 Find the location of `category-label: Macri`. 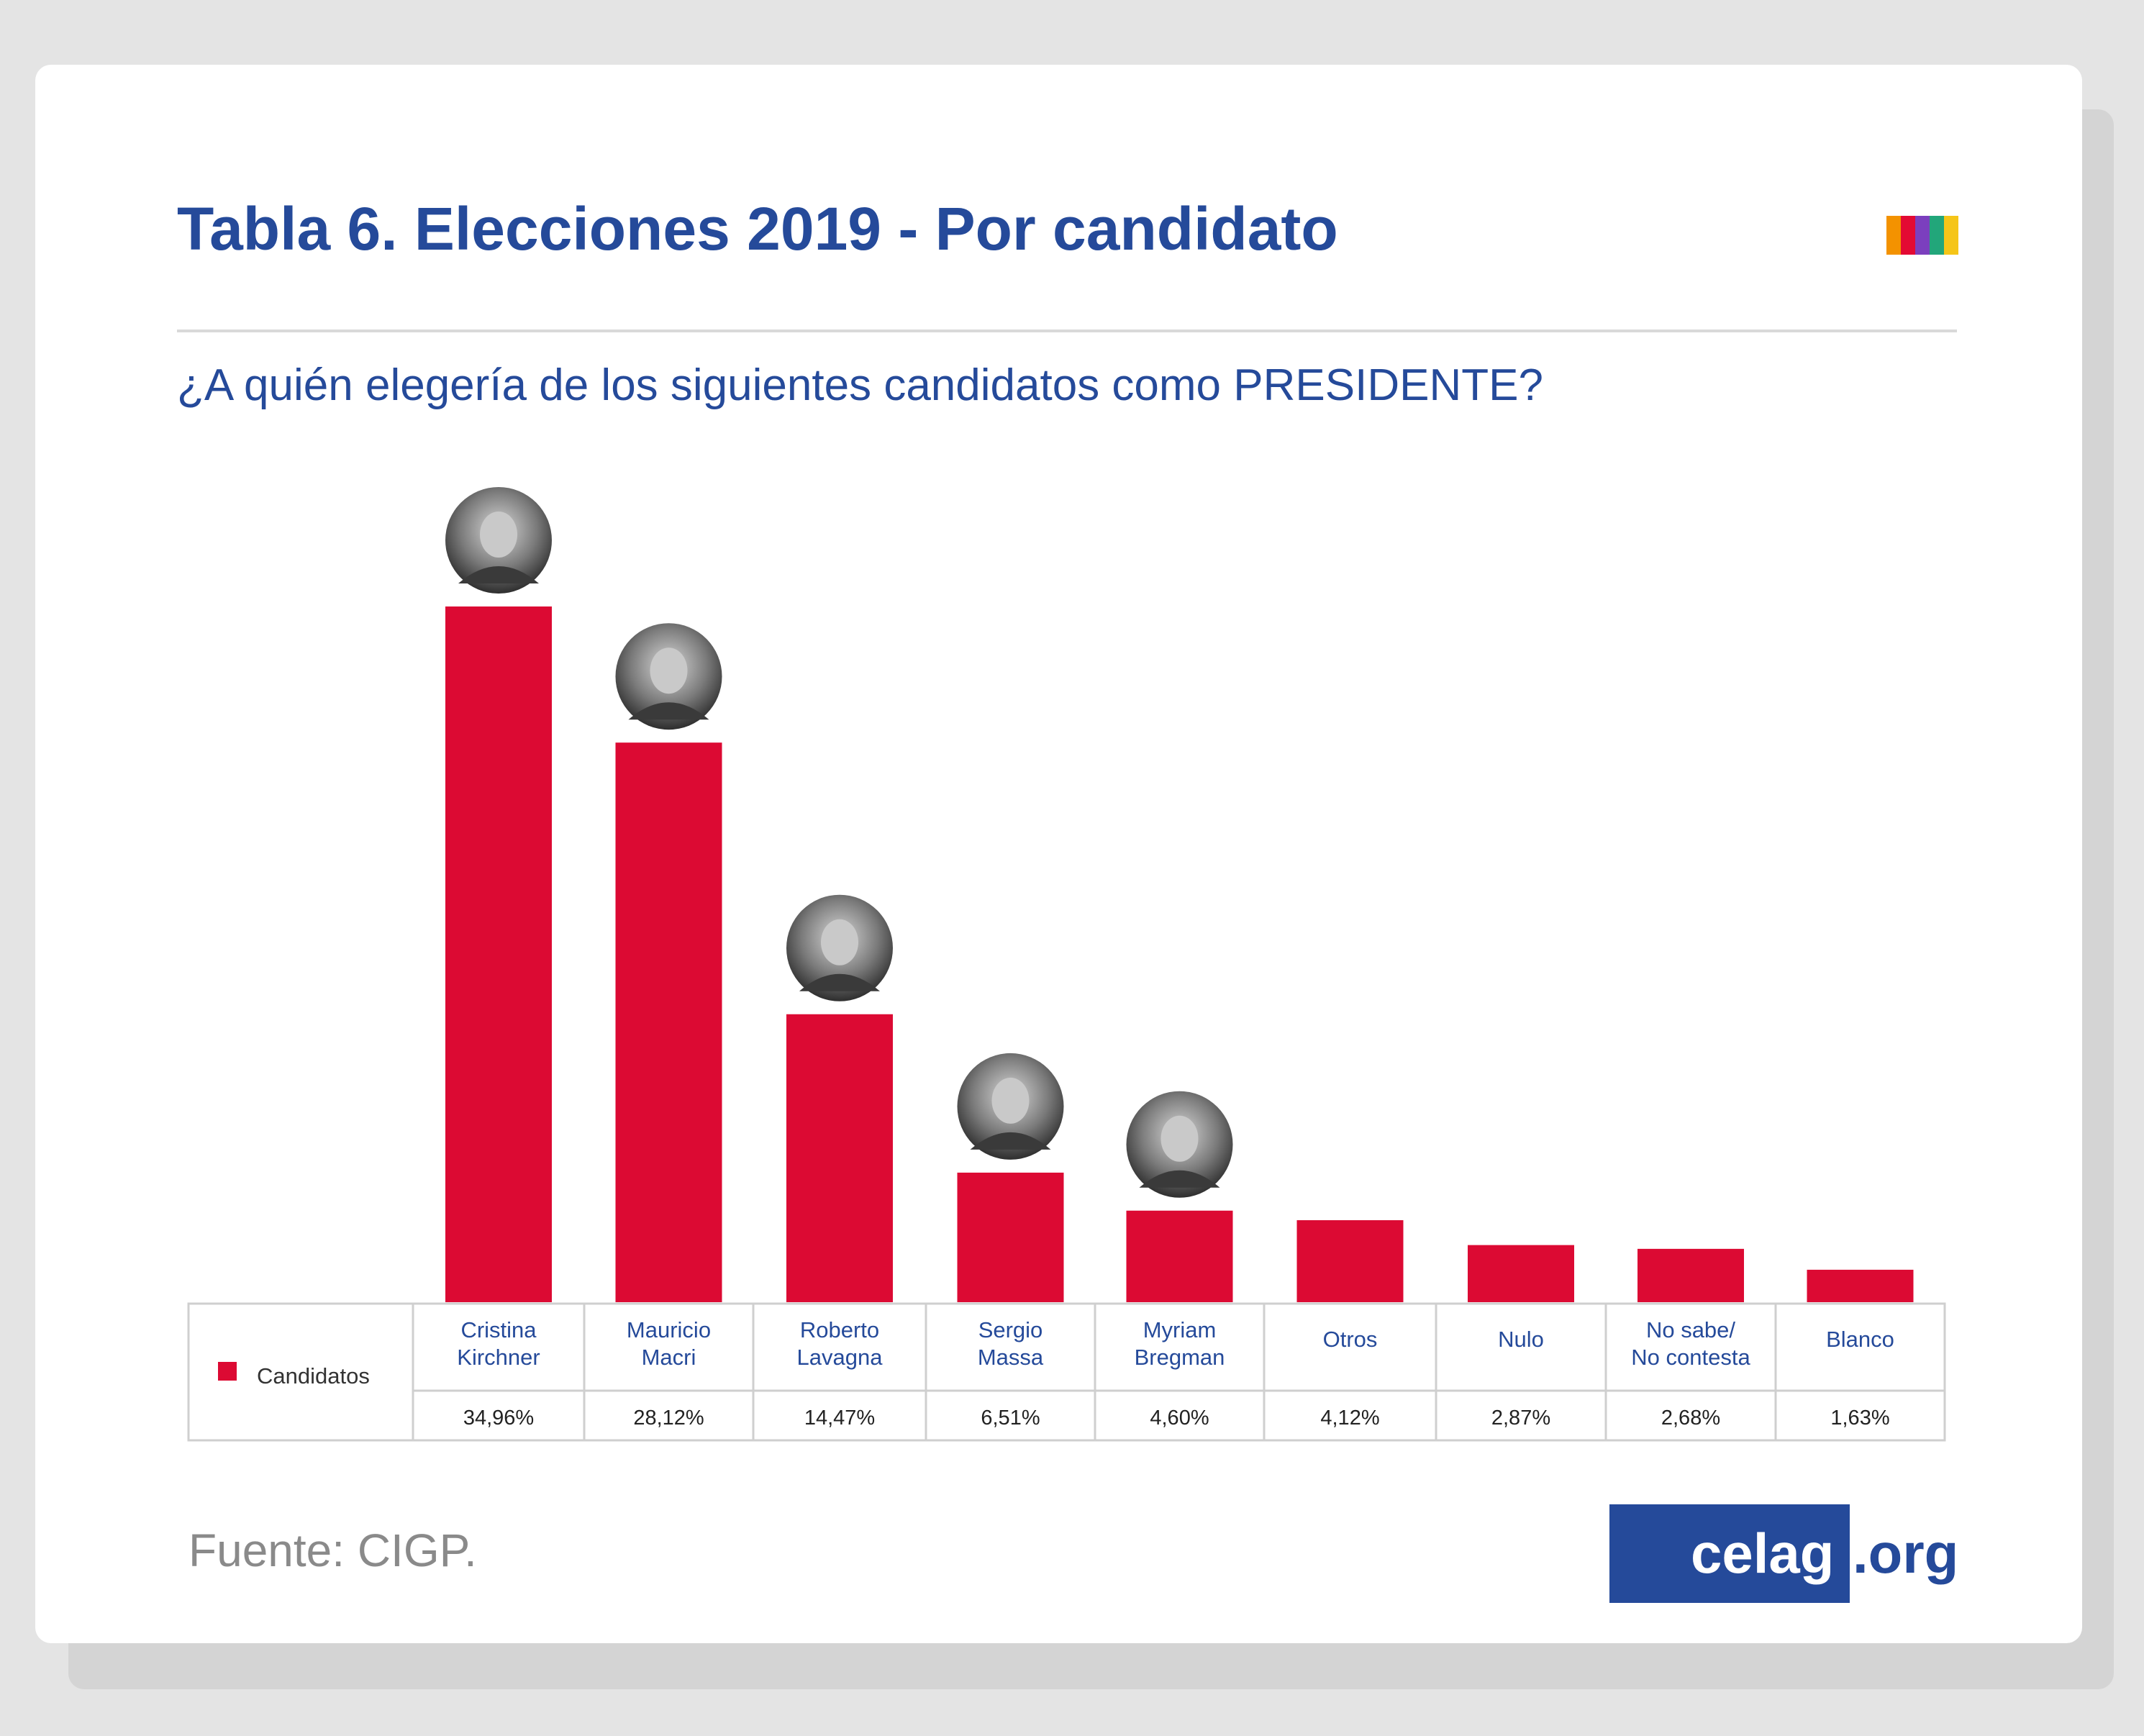

category-label: Macri is located at coordinates (669, 1357).